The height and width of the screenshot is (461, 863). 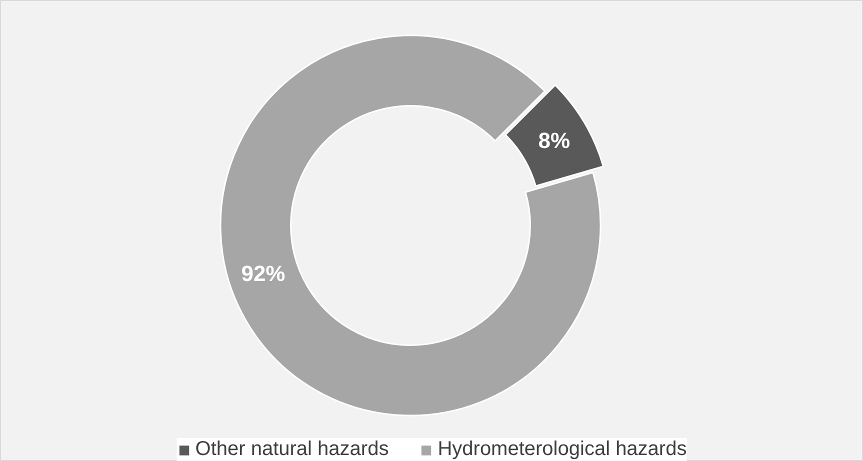 What do you see at coordinates (292, 449) in the screenshot?
I see `legend-label: Other natural hazards` at bounding box center [292, 449].